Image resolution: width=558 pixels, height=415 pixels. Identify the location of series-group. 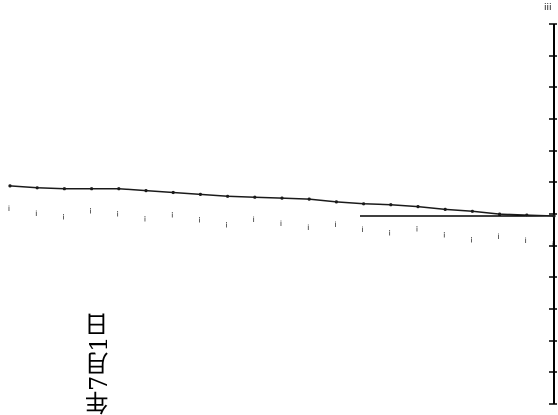
(282, 201).